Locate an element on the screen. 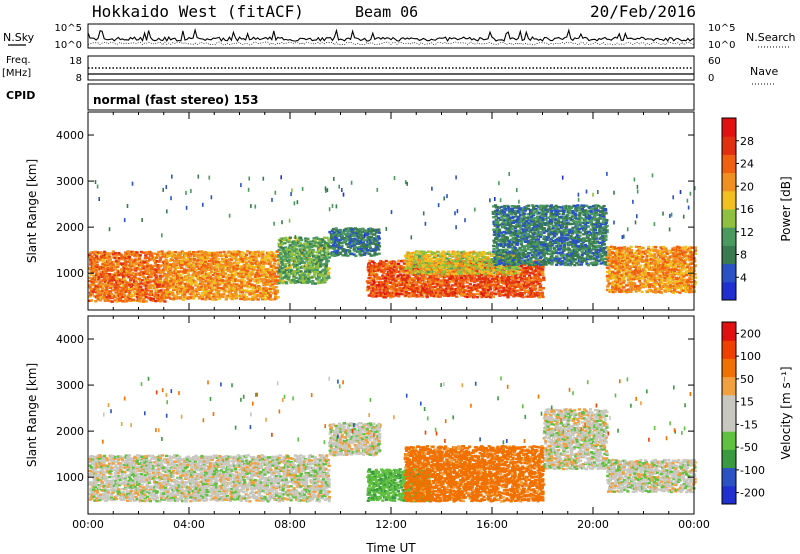 This screenshot has height=554, width=800. nave-tick-bottom: 0 is located at coordinates (711, 78).